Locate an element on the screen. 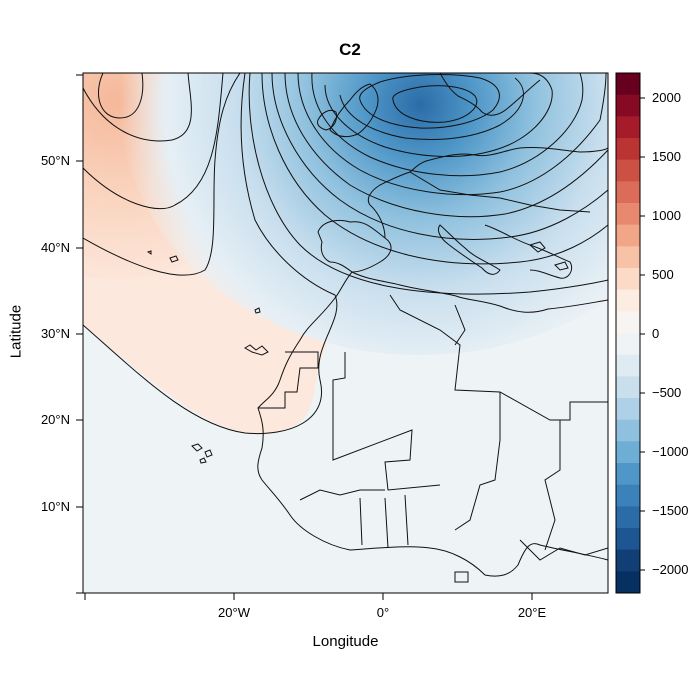 This screenshot has width=700, height=700. cape-verde-islands is located at coordinates (202, 453).